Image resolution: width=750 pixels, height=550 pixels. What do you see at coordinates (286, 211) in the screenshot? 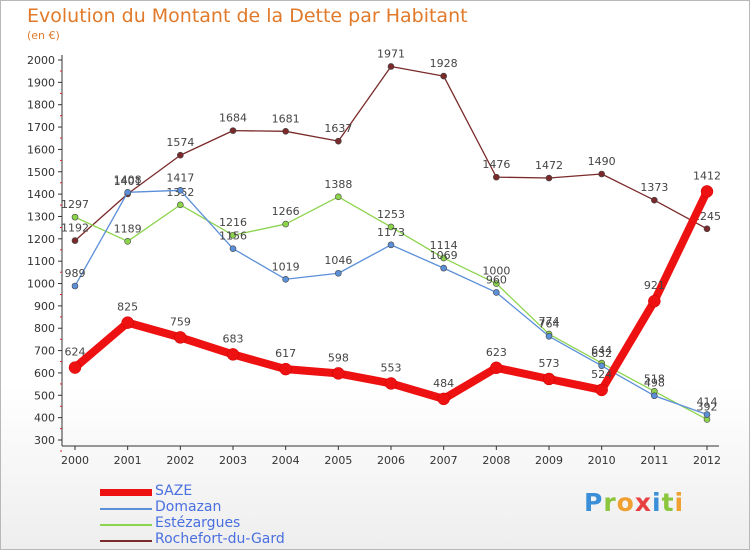
I see `data-label: 1266` at bounding box center [286, 211].